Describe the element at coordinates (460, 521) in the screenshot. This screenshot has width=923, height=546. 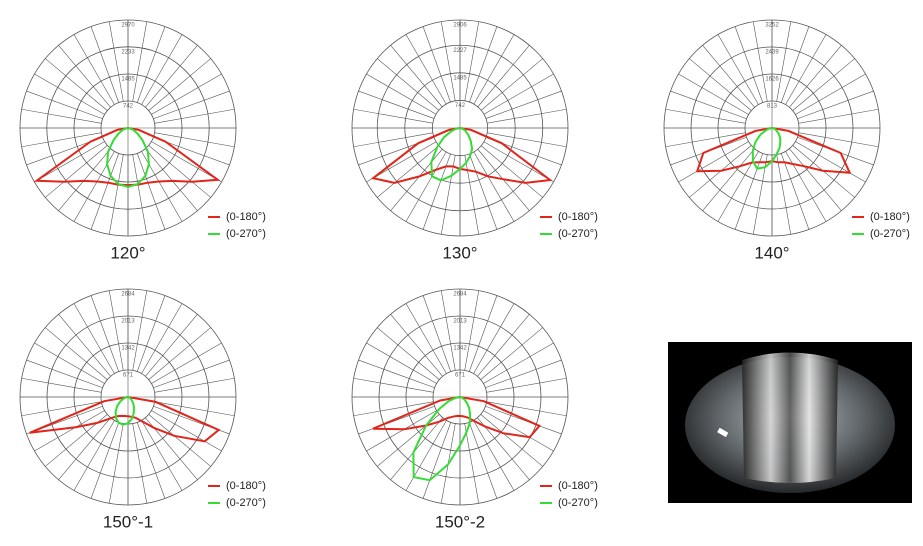
I see `chart-title: 150°-2` at that location.